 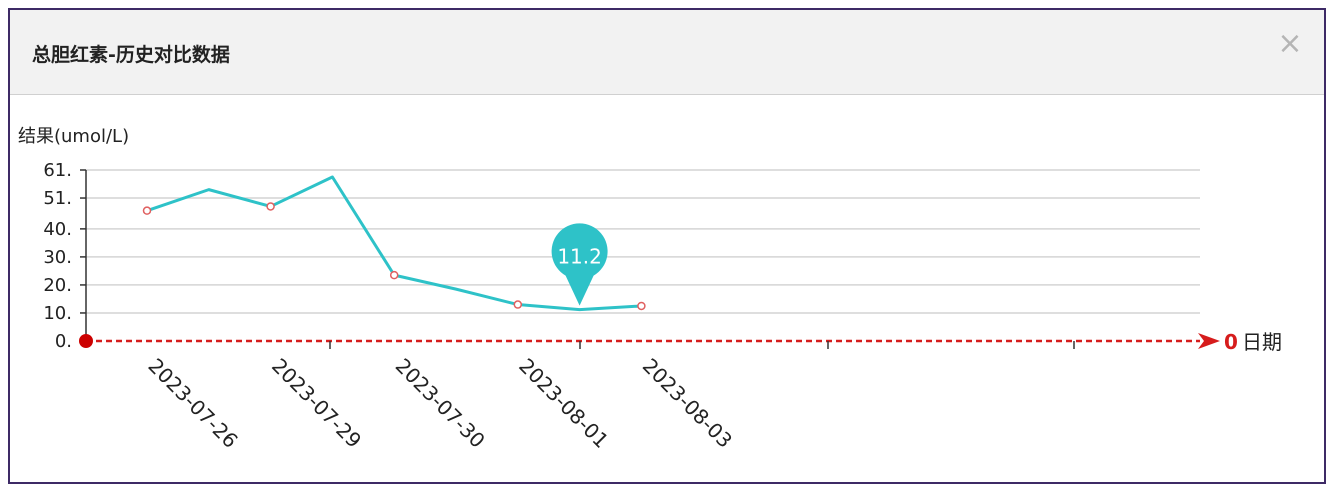 What do you see at coordinates (57, 285) in the screenshot?
I see `y-tick-label: 20.` at bounding box center [57, 285].